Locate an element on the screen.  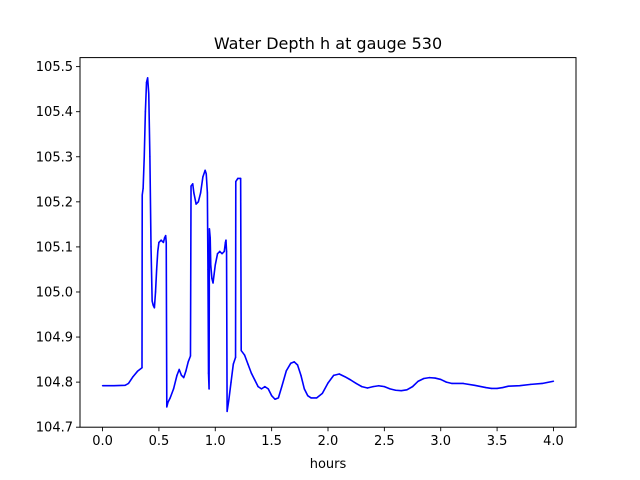
y-tick-label: 105.2 is located at coordinates (54, 202).